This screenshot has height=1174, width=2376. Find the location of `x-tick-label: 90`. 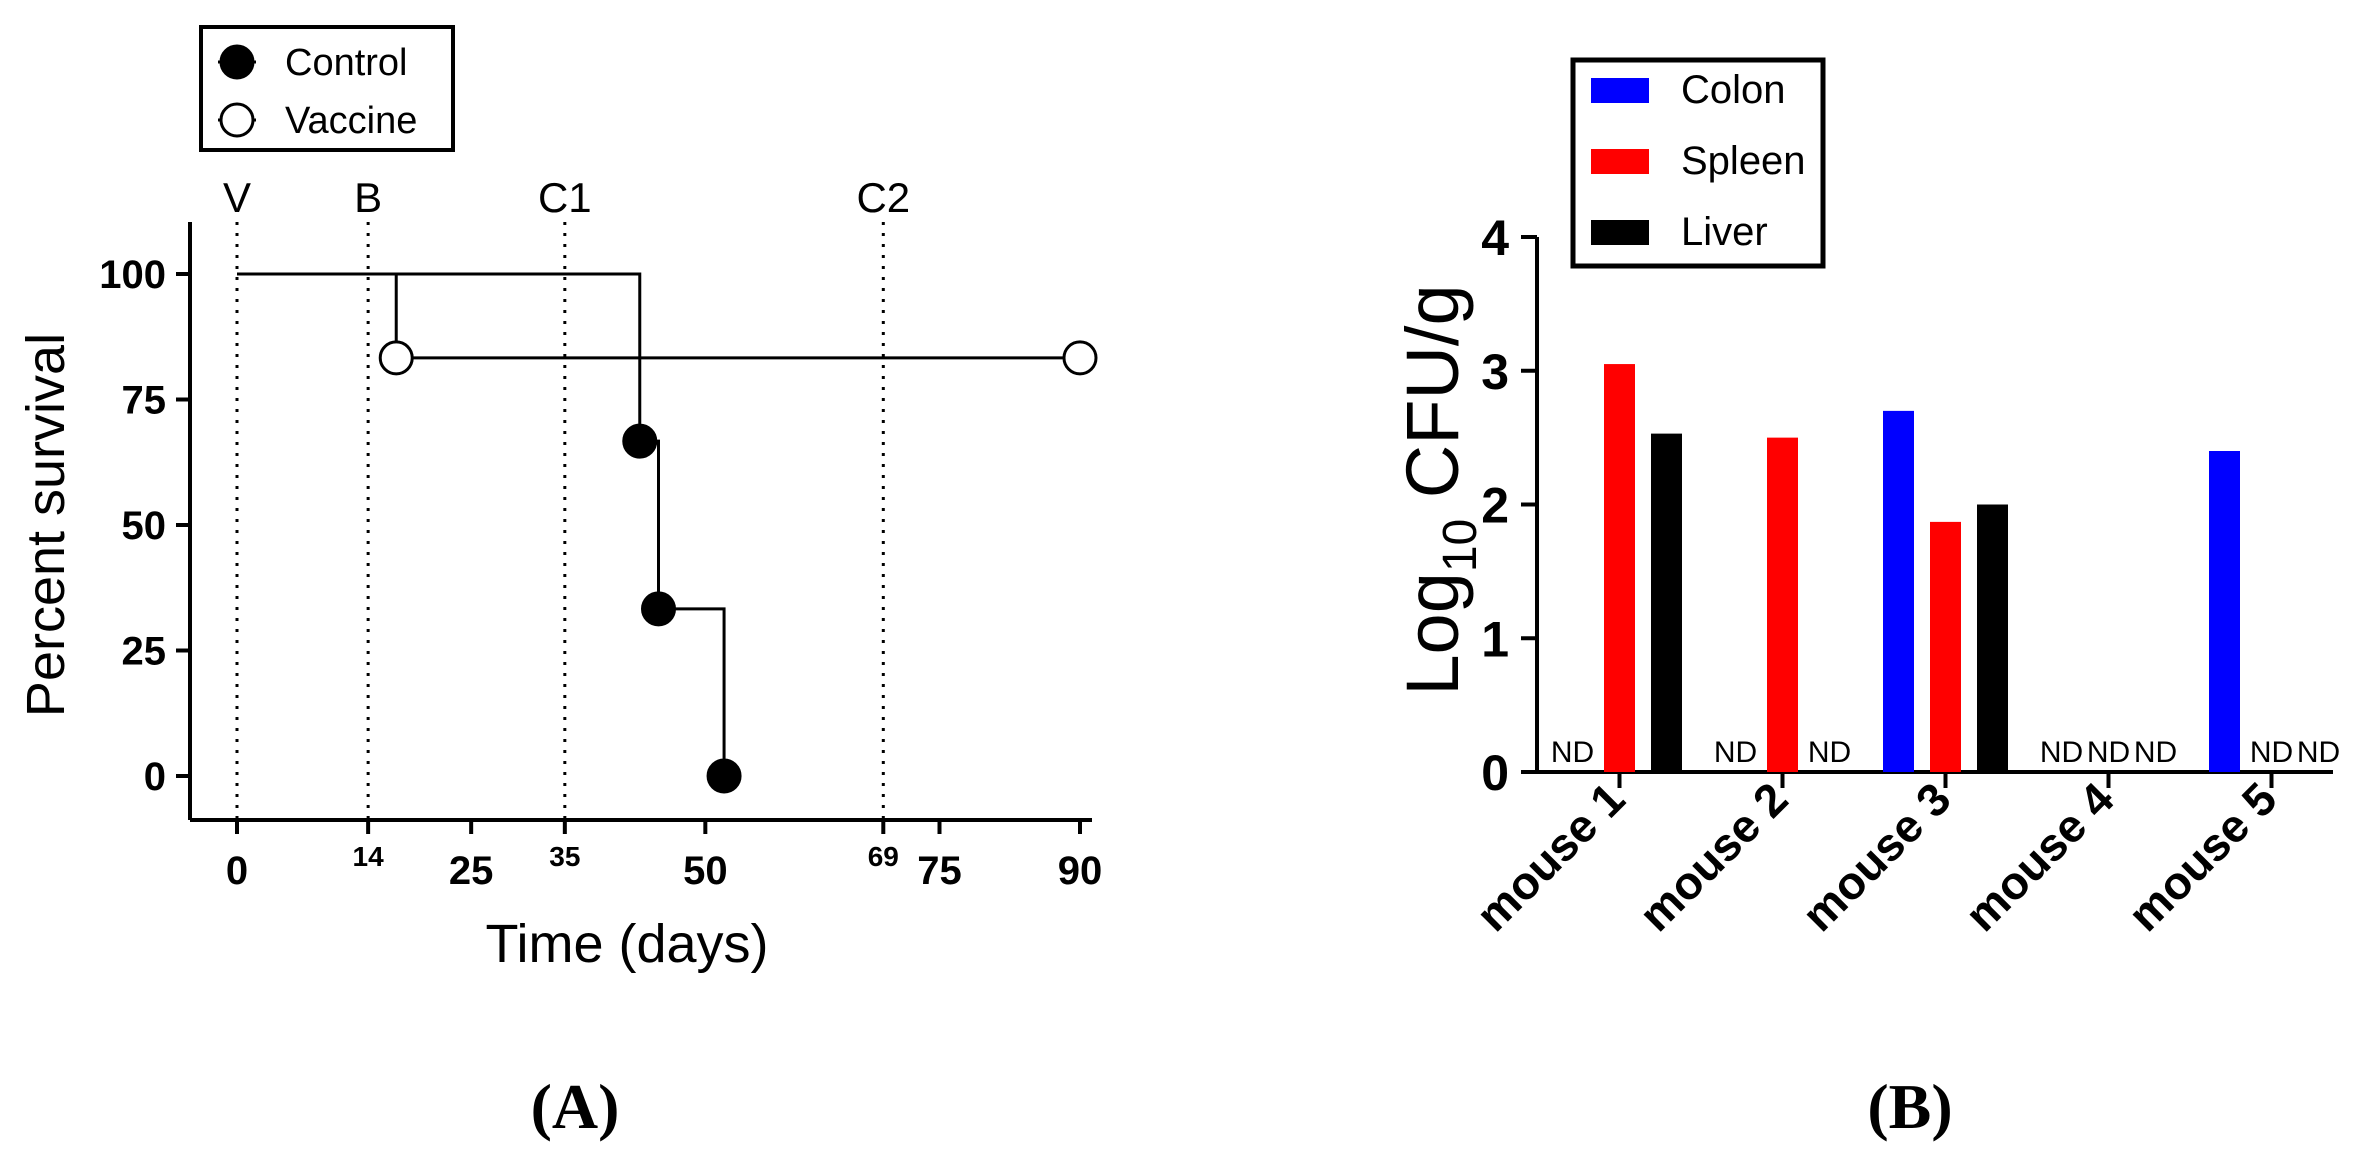

x-tick-label: 90 is located at coordinates (1080, 871).